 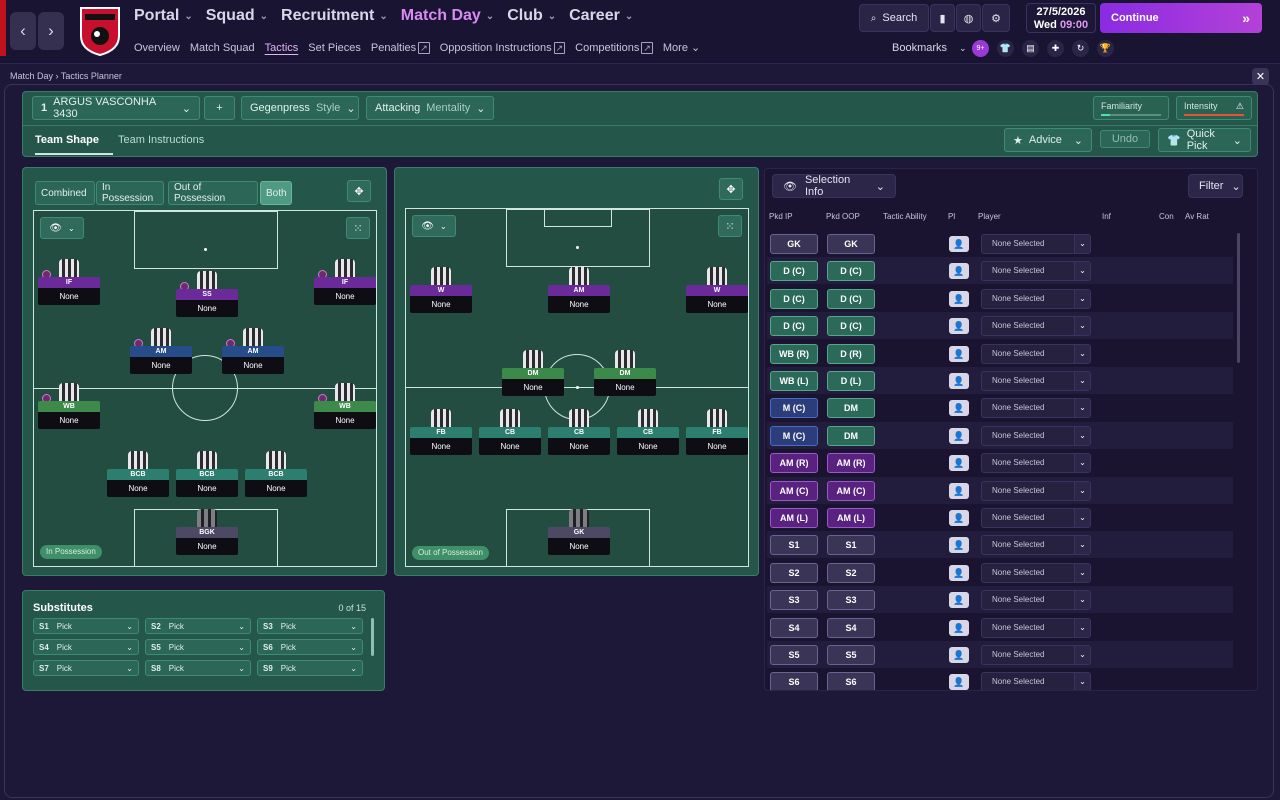 What do you see at coordinates (23, 31) in the screenshot?
I see `back-button: ‹` at bounding box center [23, 31].